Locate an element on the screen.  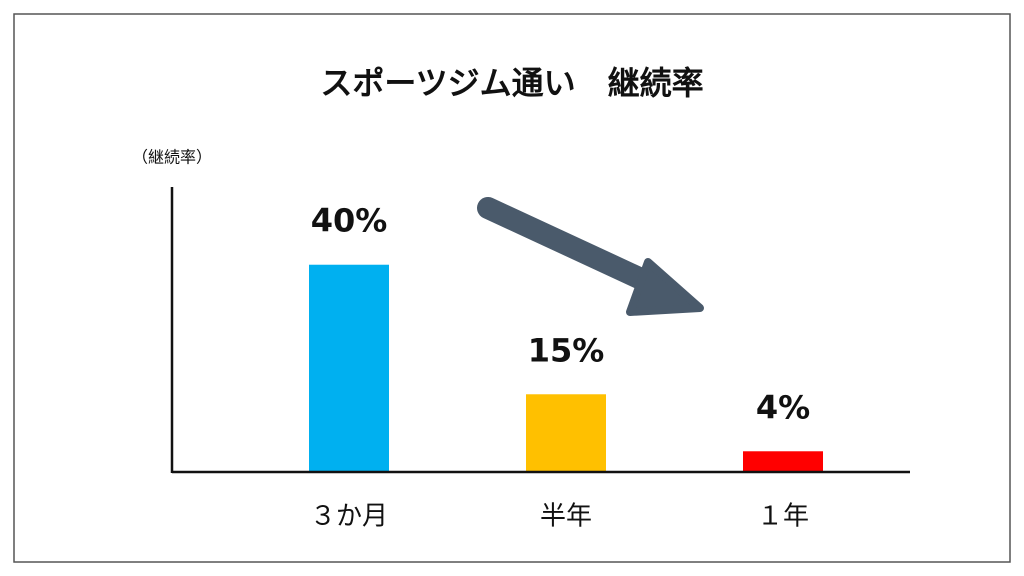
data-label: 4% is located at coordinates (783, 407).